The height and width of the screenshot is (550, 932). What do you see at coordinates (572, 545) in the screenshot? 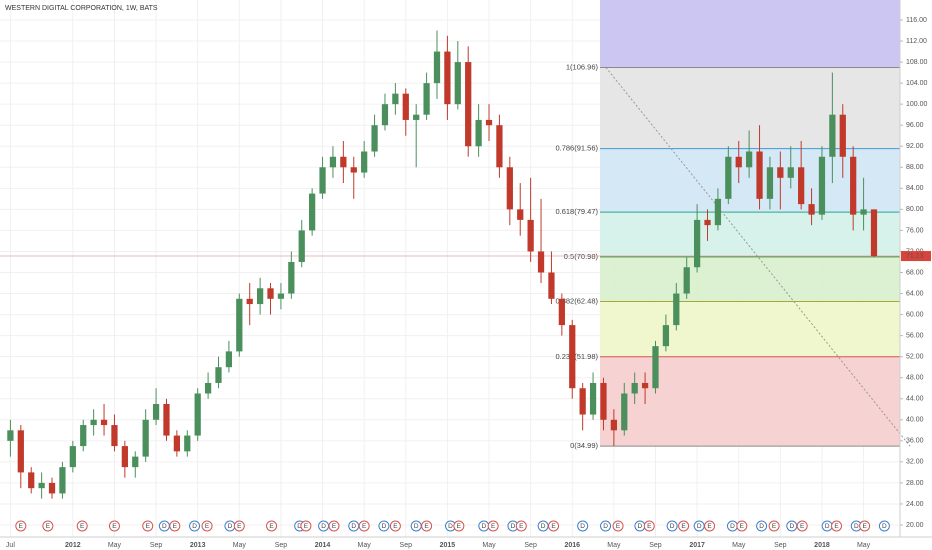
I see `x-tick-label: 2016` at bounding box center [572, 545].